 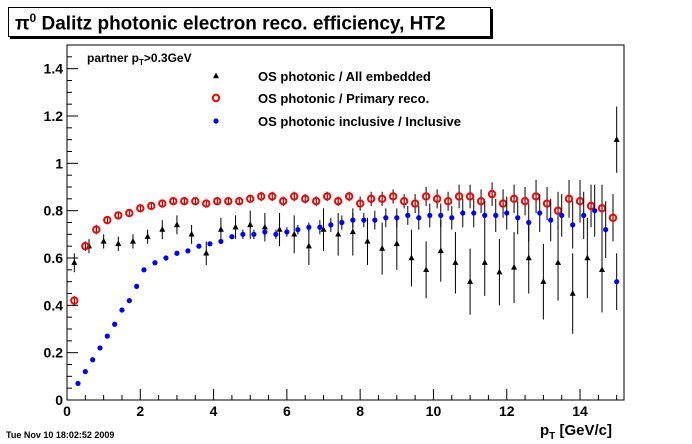 I want to click on x-tick-label: 8, so click(x=360, y=411).